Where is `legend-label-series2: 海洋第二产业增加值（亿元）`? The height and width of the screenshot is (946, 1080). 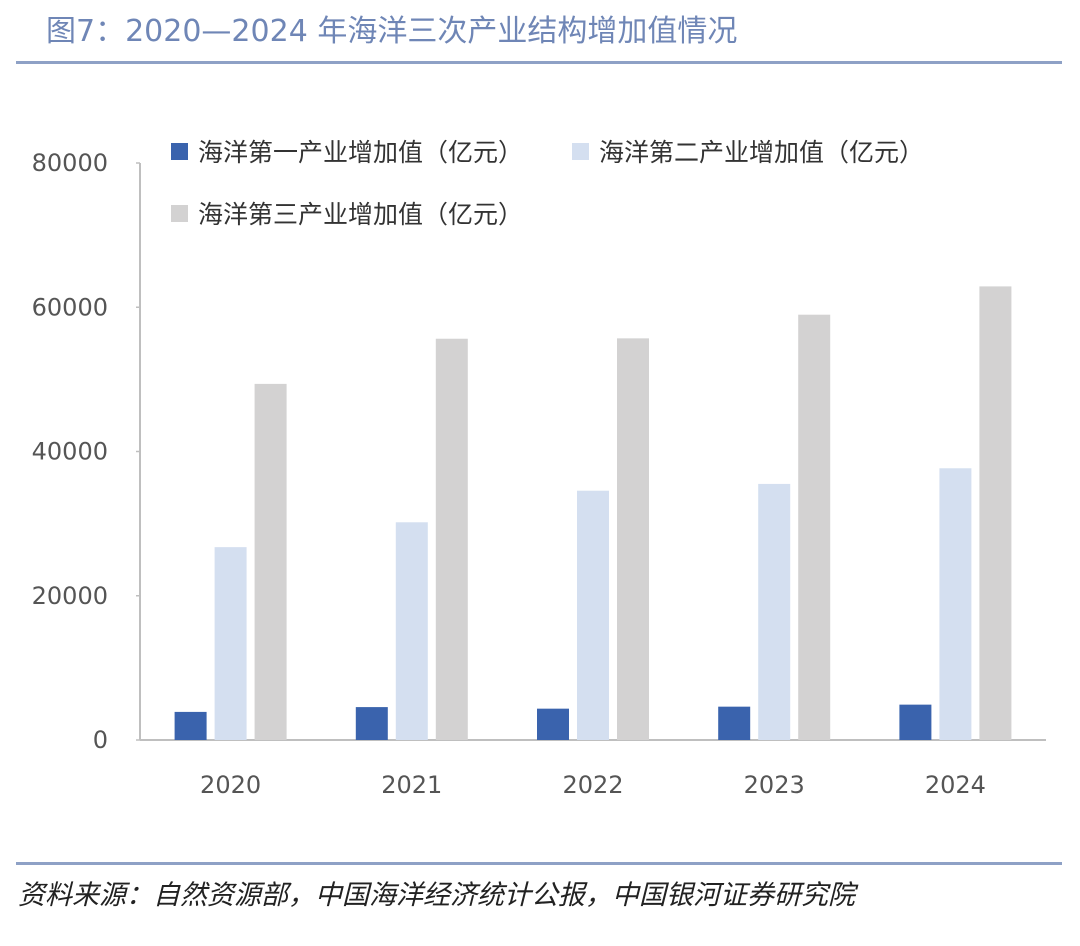
legend-label-series2: 海洋第二产业增加值（亿元） is located at coordinates (761, 152).